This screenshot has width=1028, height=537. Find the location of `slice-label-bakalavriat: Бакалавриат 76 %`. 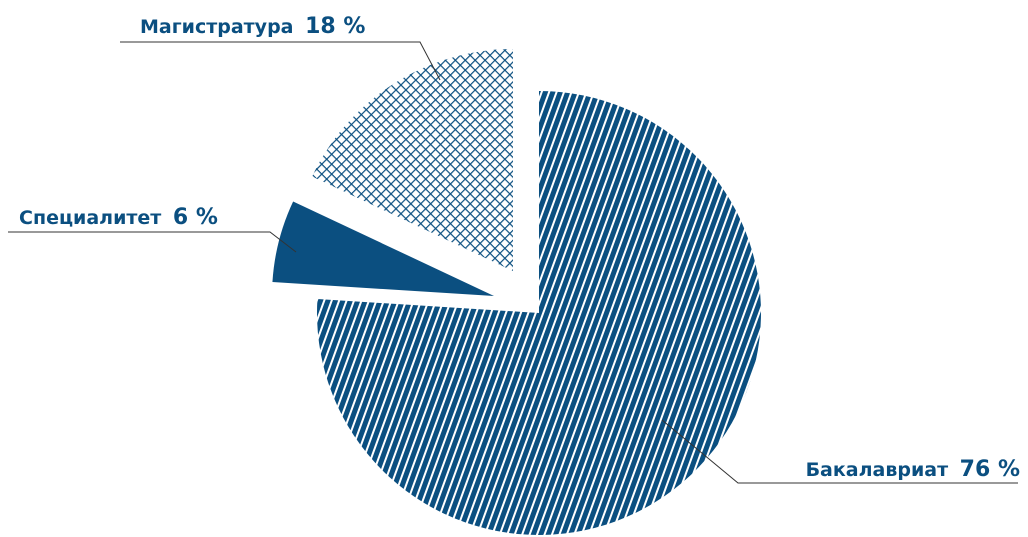

slice-label-bakalavriat: Бакалавриат 76 % is located at coordinates (913, 469).